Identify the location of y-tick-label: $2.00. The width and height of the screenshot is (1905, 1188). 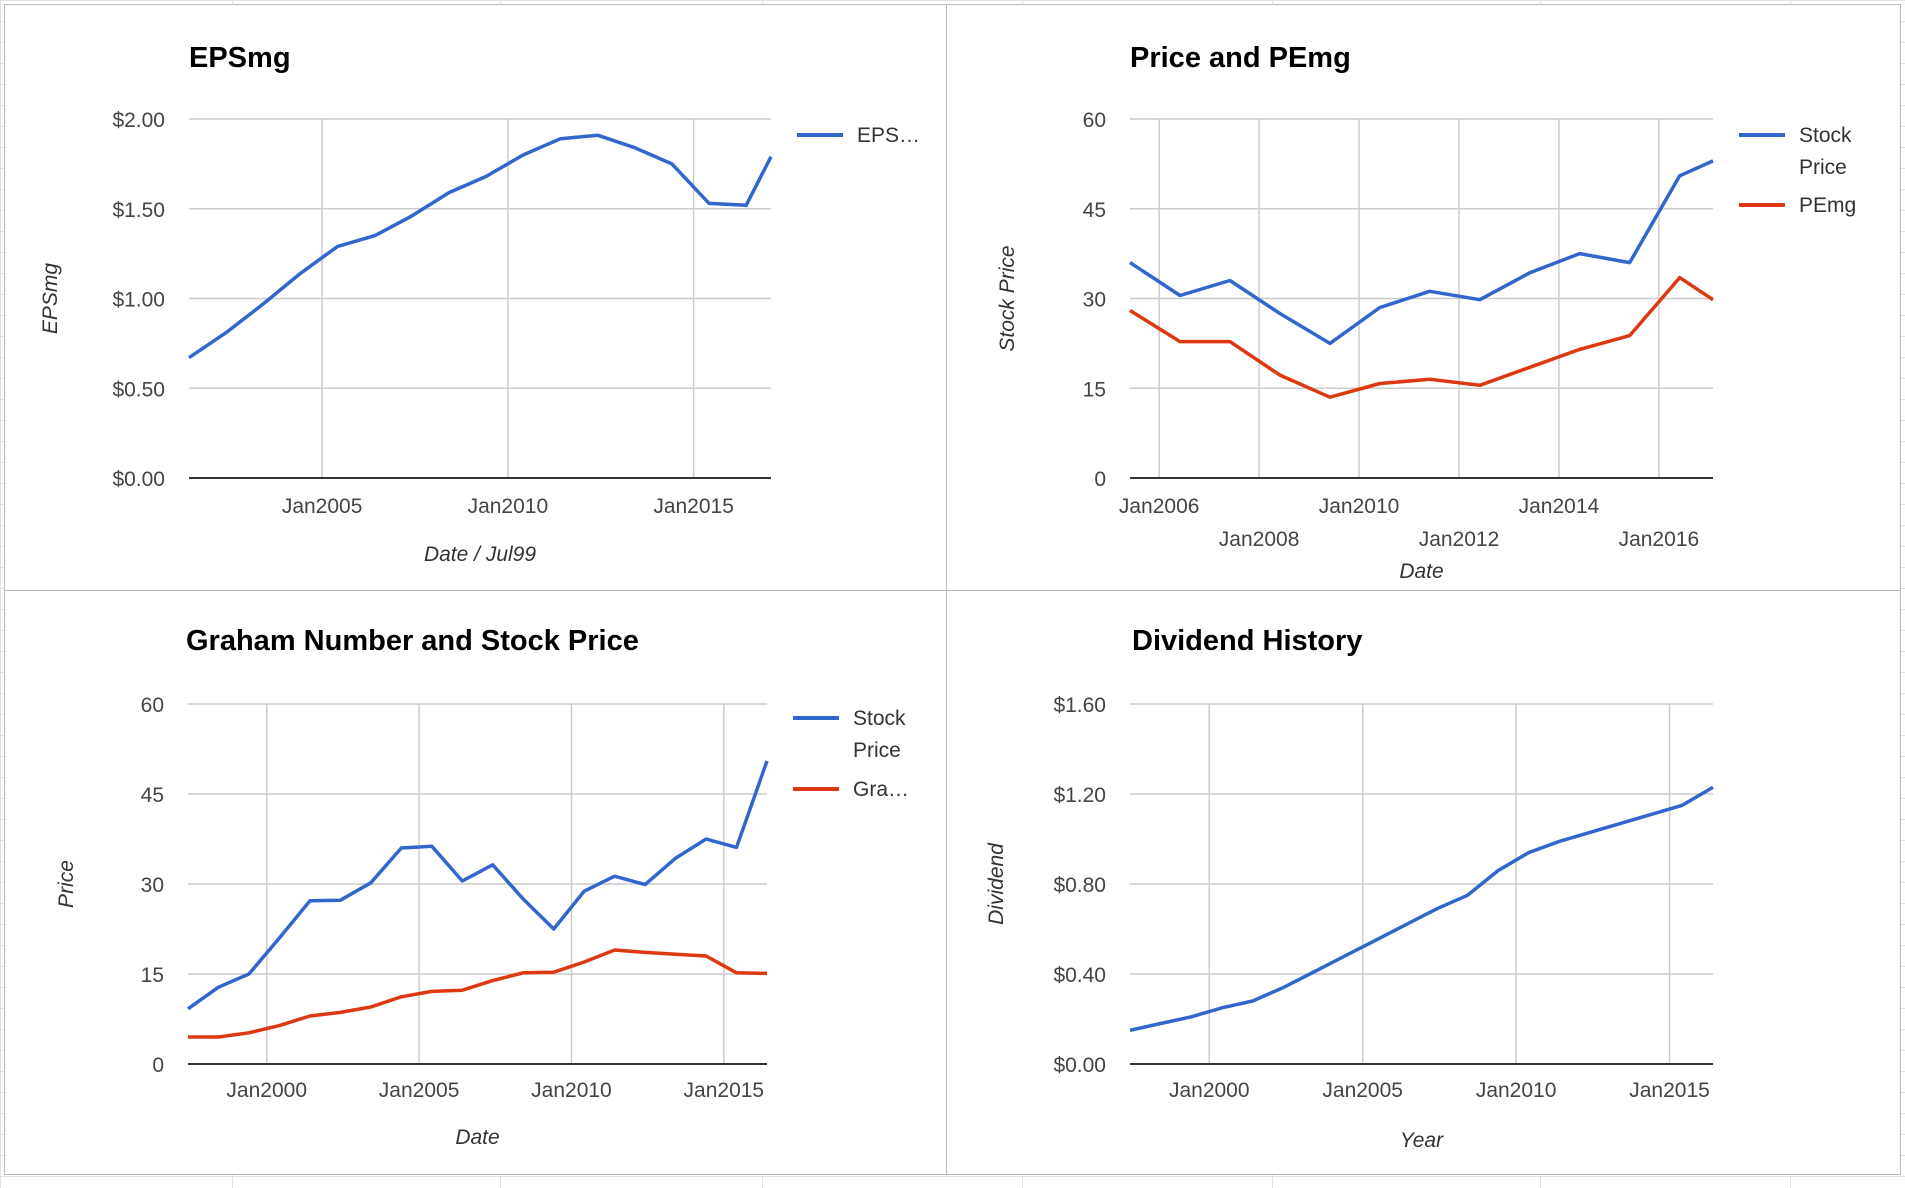
(138, 120).